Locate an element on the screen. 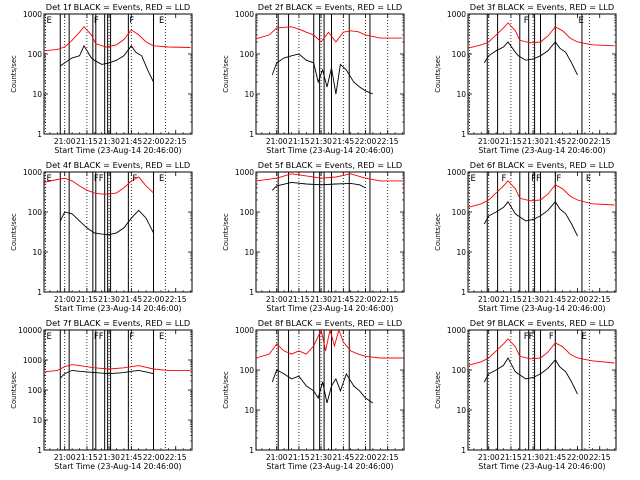  chart-title: Det 7f BLACK = Events, RED = LLD is located at coordinates (118, 323).